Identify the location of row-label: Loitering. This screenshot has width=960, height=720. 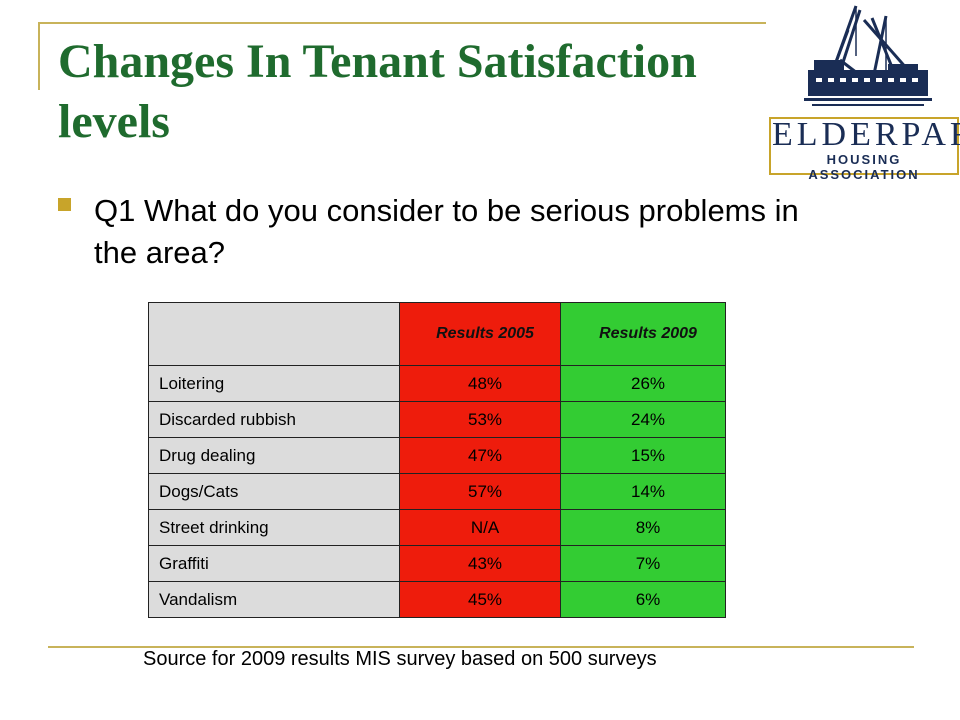
(274, 383).